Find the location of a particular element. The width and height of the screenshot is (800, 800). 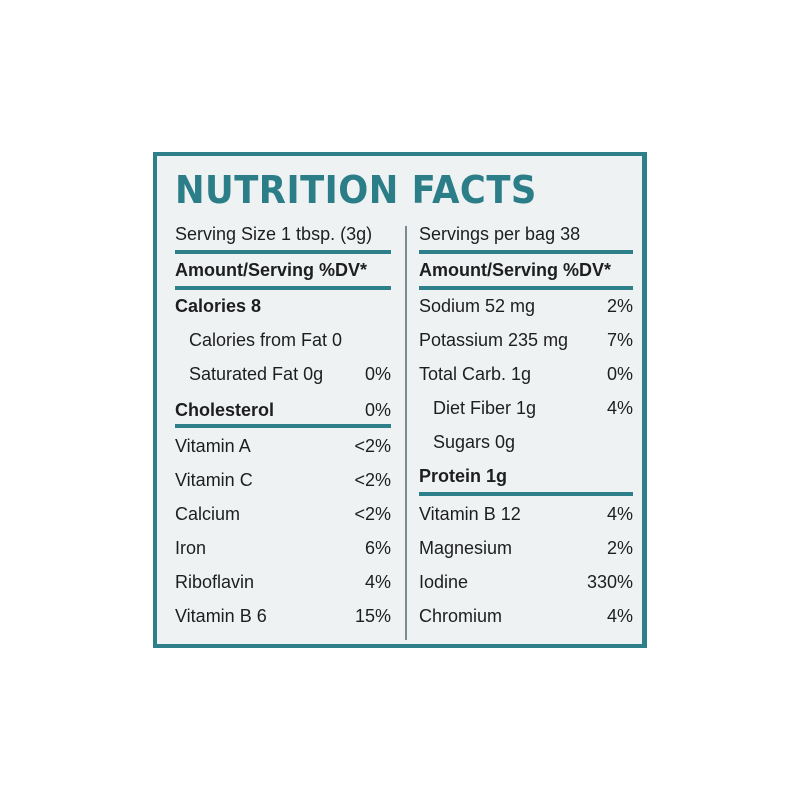

nutrient-name: Sodium 52 mg is located at coordinates (477, 306).